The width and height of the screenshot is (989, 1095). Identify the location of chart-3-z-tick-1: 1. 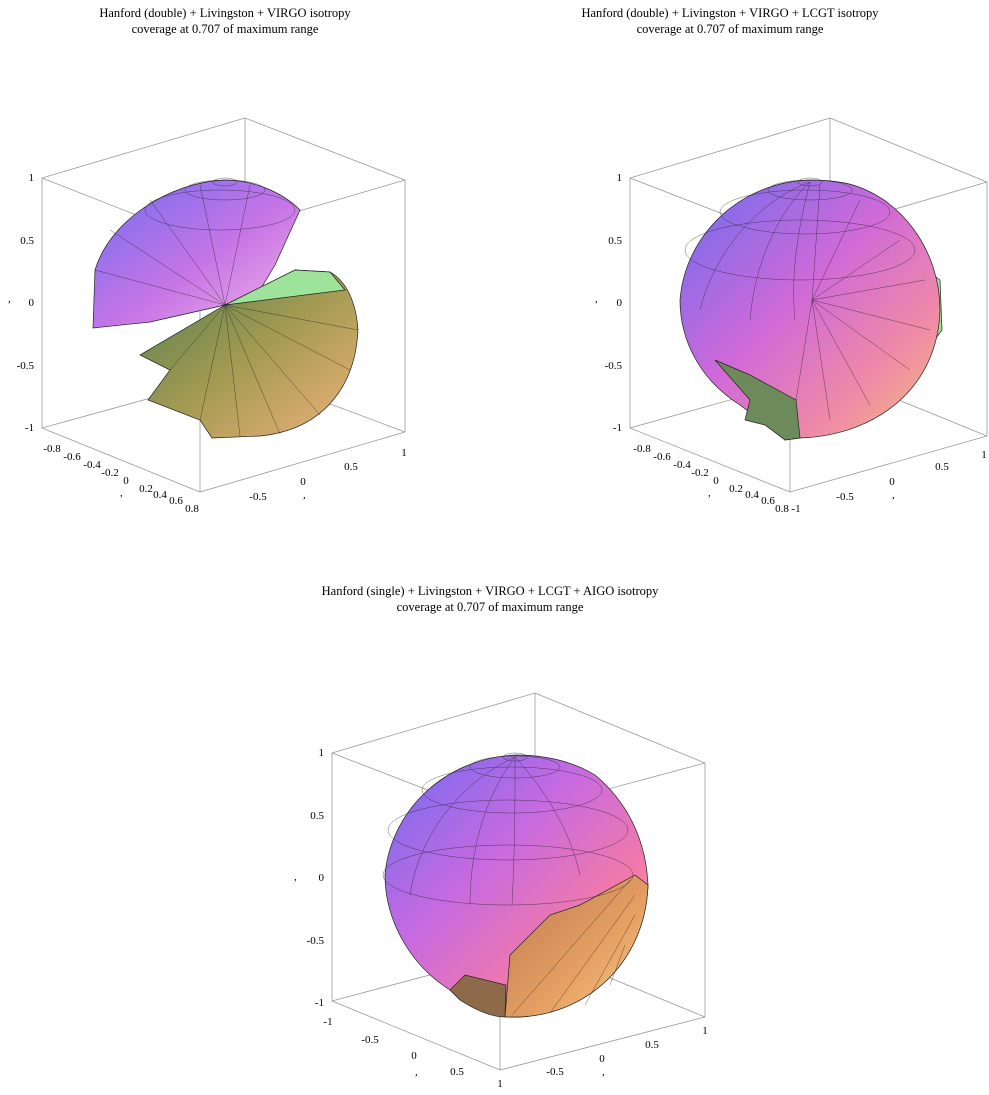
(322, 753).